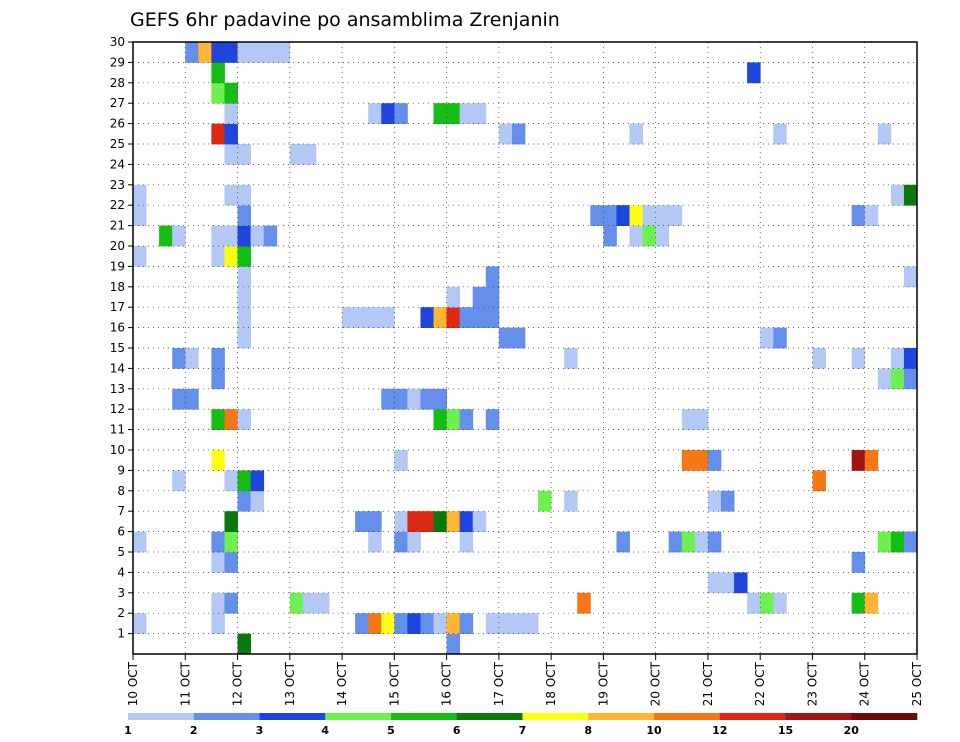  What do you see at coordinates (194, 730) in the screenshot?
I see `colorbar-label: 2` at bounding box center [194, 730].